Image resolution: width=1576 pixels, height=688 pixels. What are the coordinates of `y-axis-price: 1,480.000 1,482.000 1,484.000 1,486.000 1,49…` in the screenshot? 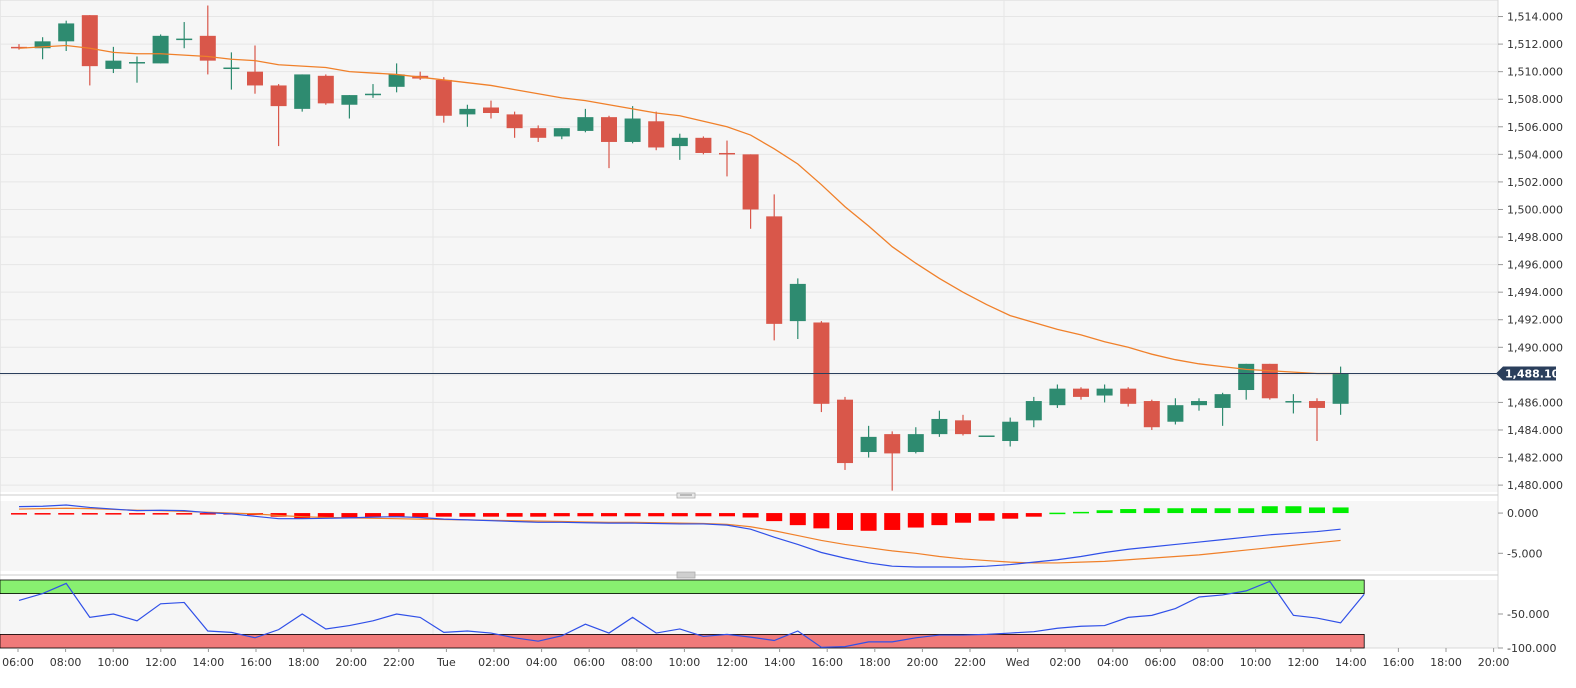 It's located at (1530, 251).